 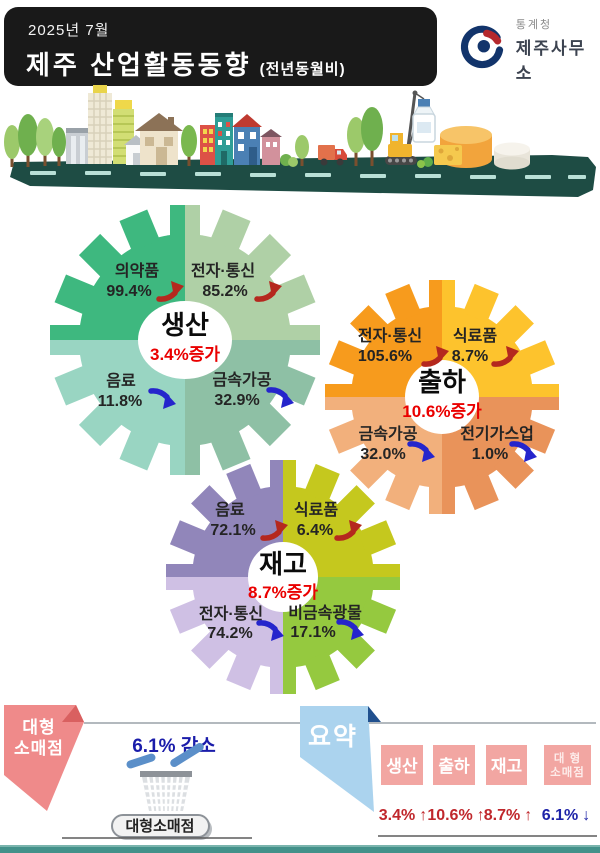 What do you see at coordinates (333, 737) in the screenshot?
I see `summary-badge: 요약` at bounding box center [333, 737].